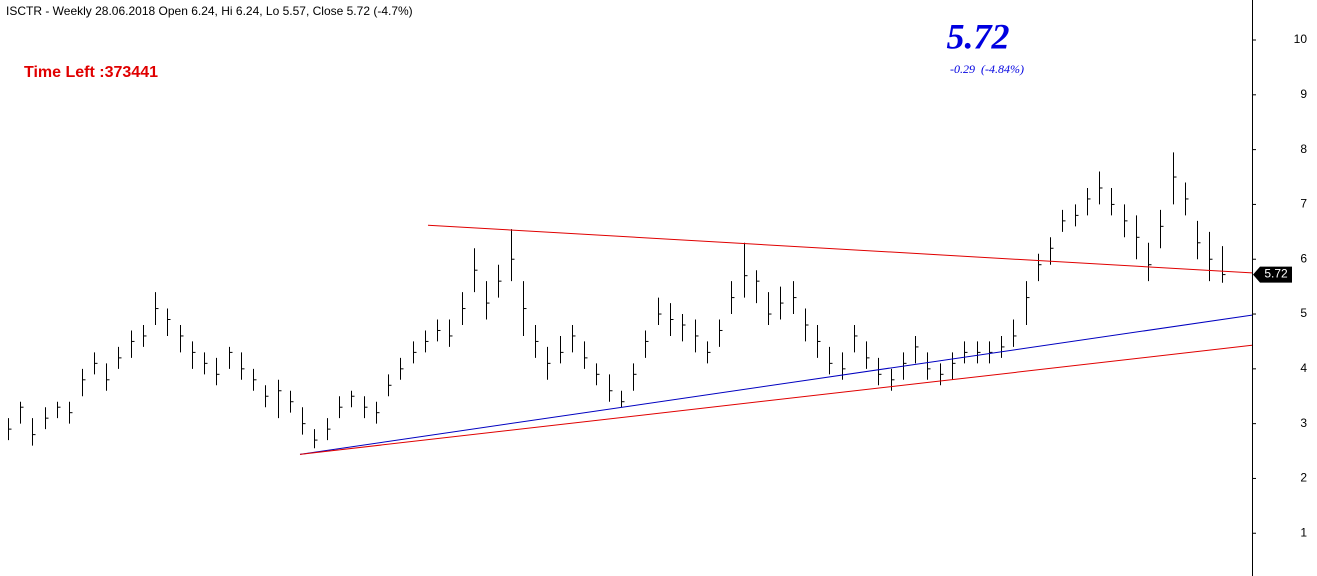  Describe the element at coordinates (1303, 478) in the screenshot. I see `y-tick-label: 2` at that location.